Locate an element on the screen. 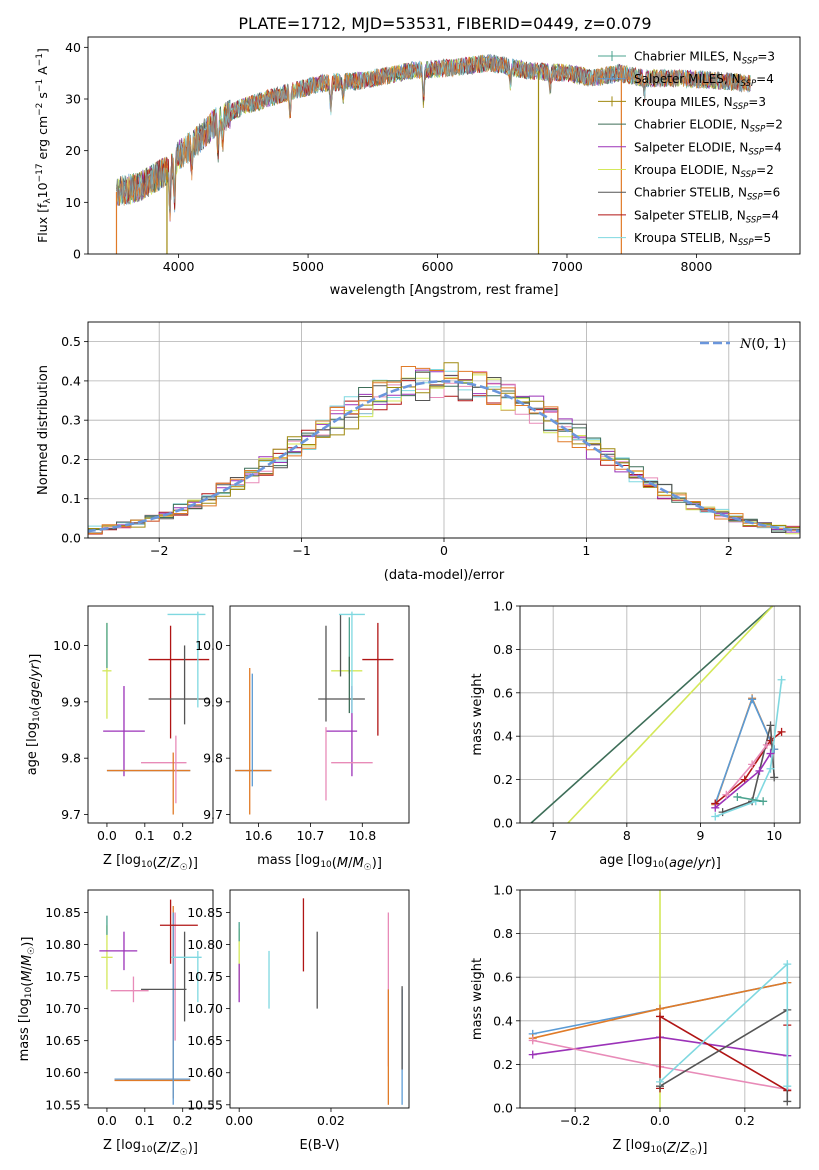  y-tick-label: 10.65 is located at coordinates (205, 1040).